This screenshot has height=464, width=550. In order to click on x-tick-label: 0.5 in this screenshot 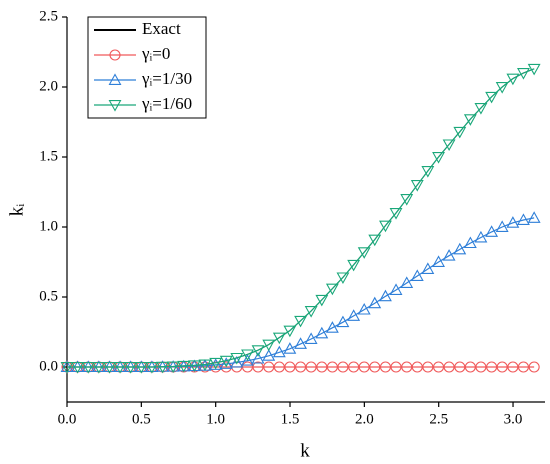, I will do `click(141, 419)`.